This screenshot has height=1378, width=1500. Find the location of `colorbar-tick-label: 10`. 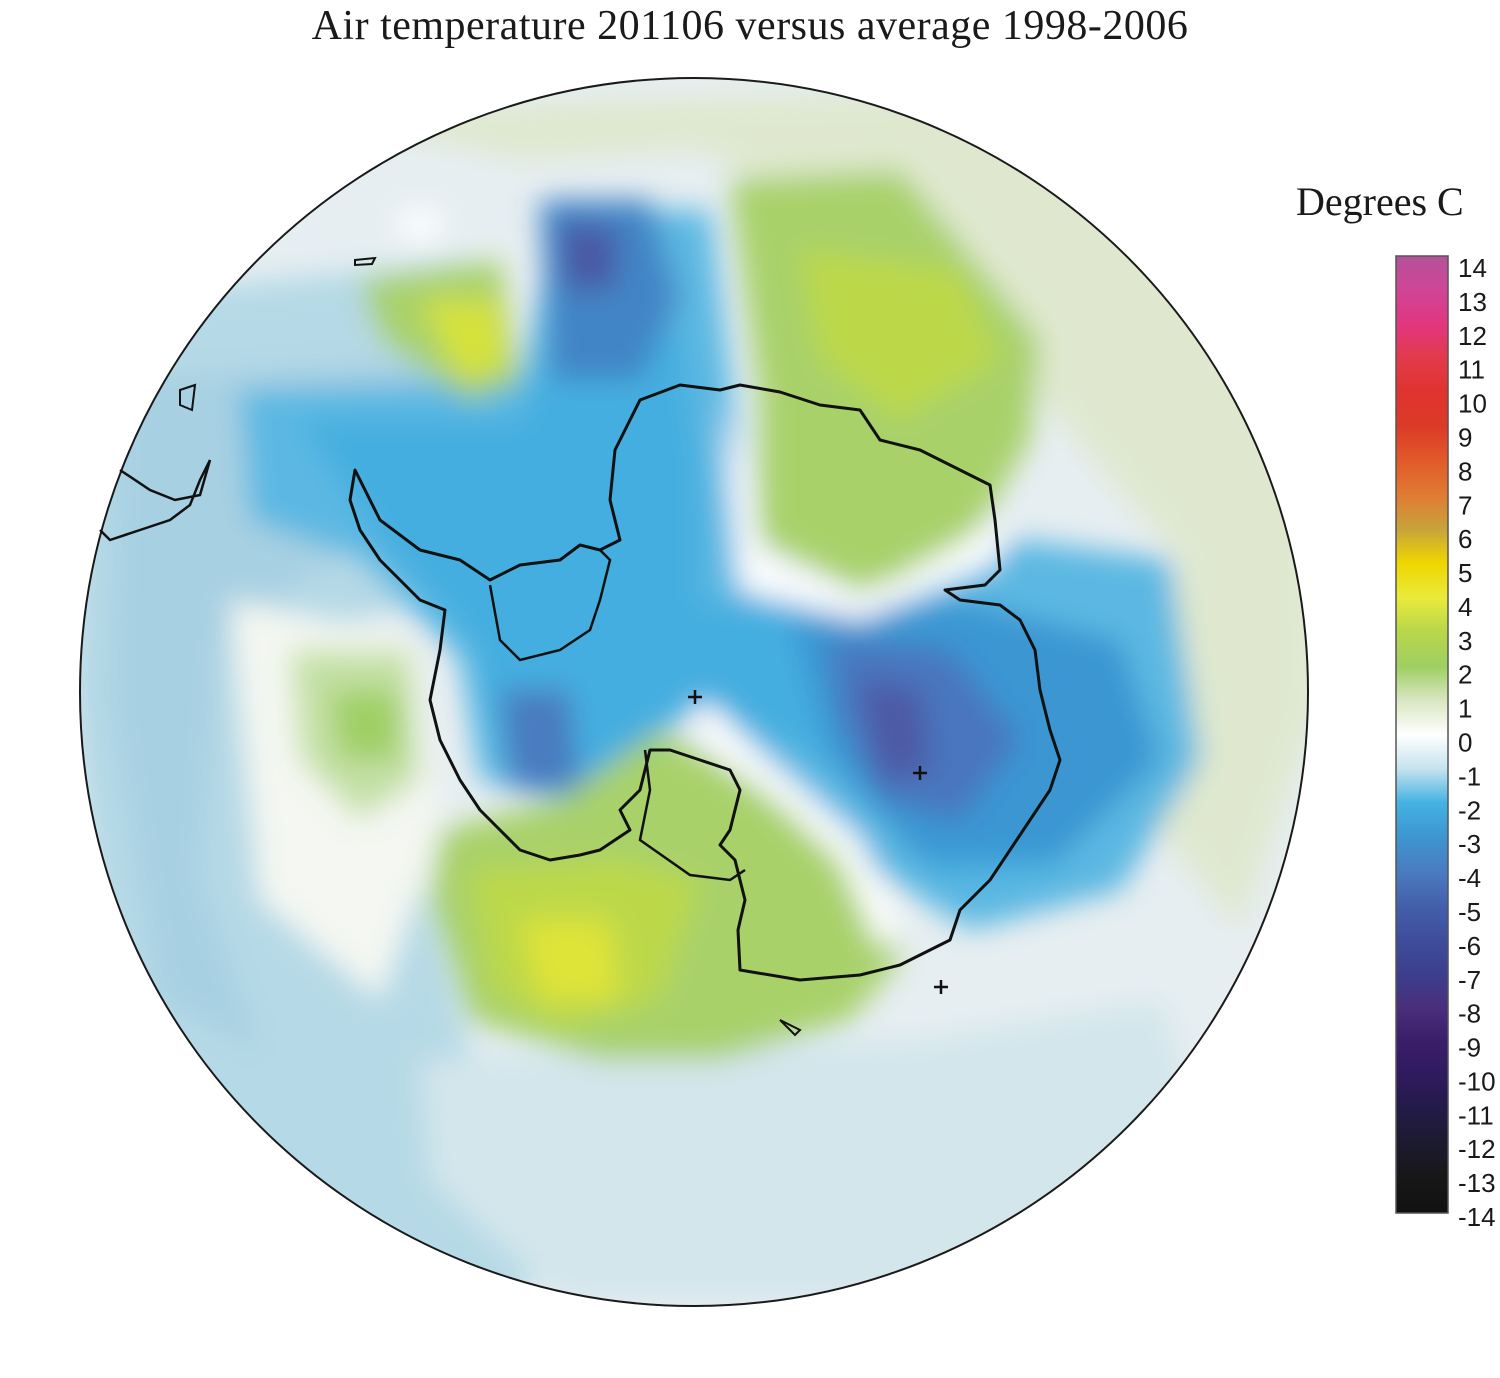

colorbar-tick-label: 10 is located at coordinates (1472, 404).